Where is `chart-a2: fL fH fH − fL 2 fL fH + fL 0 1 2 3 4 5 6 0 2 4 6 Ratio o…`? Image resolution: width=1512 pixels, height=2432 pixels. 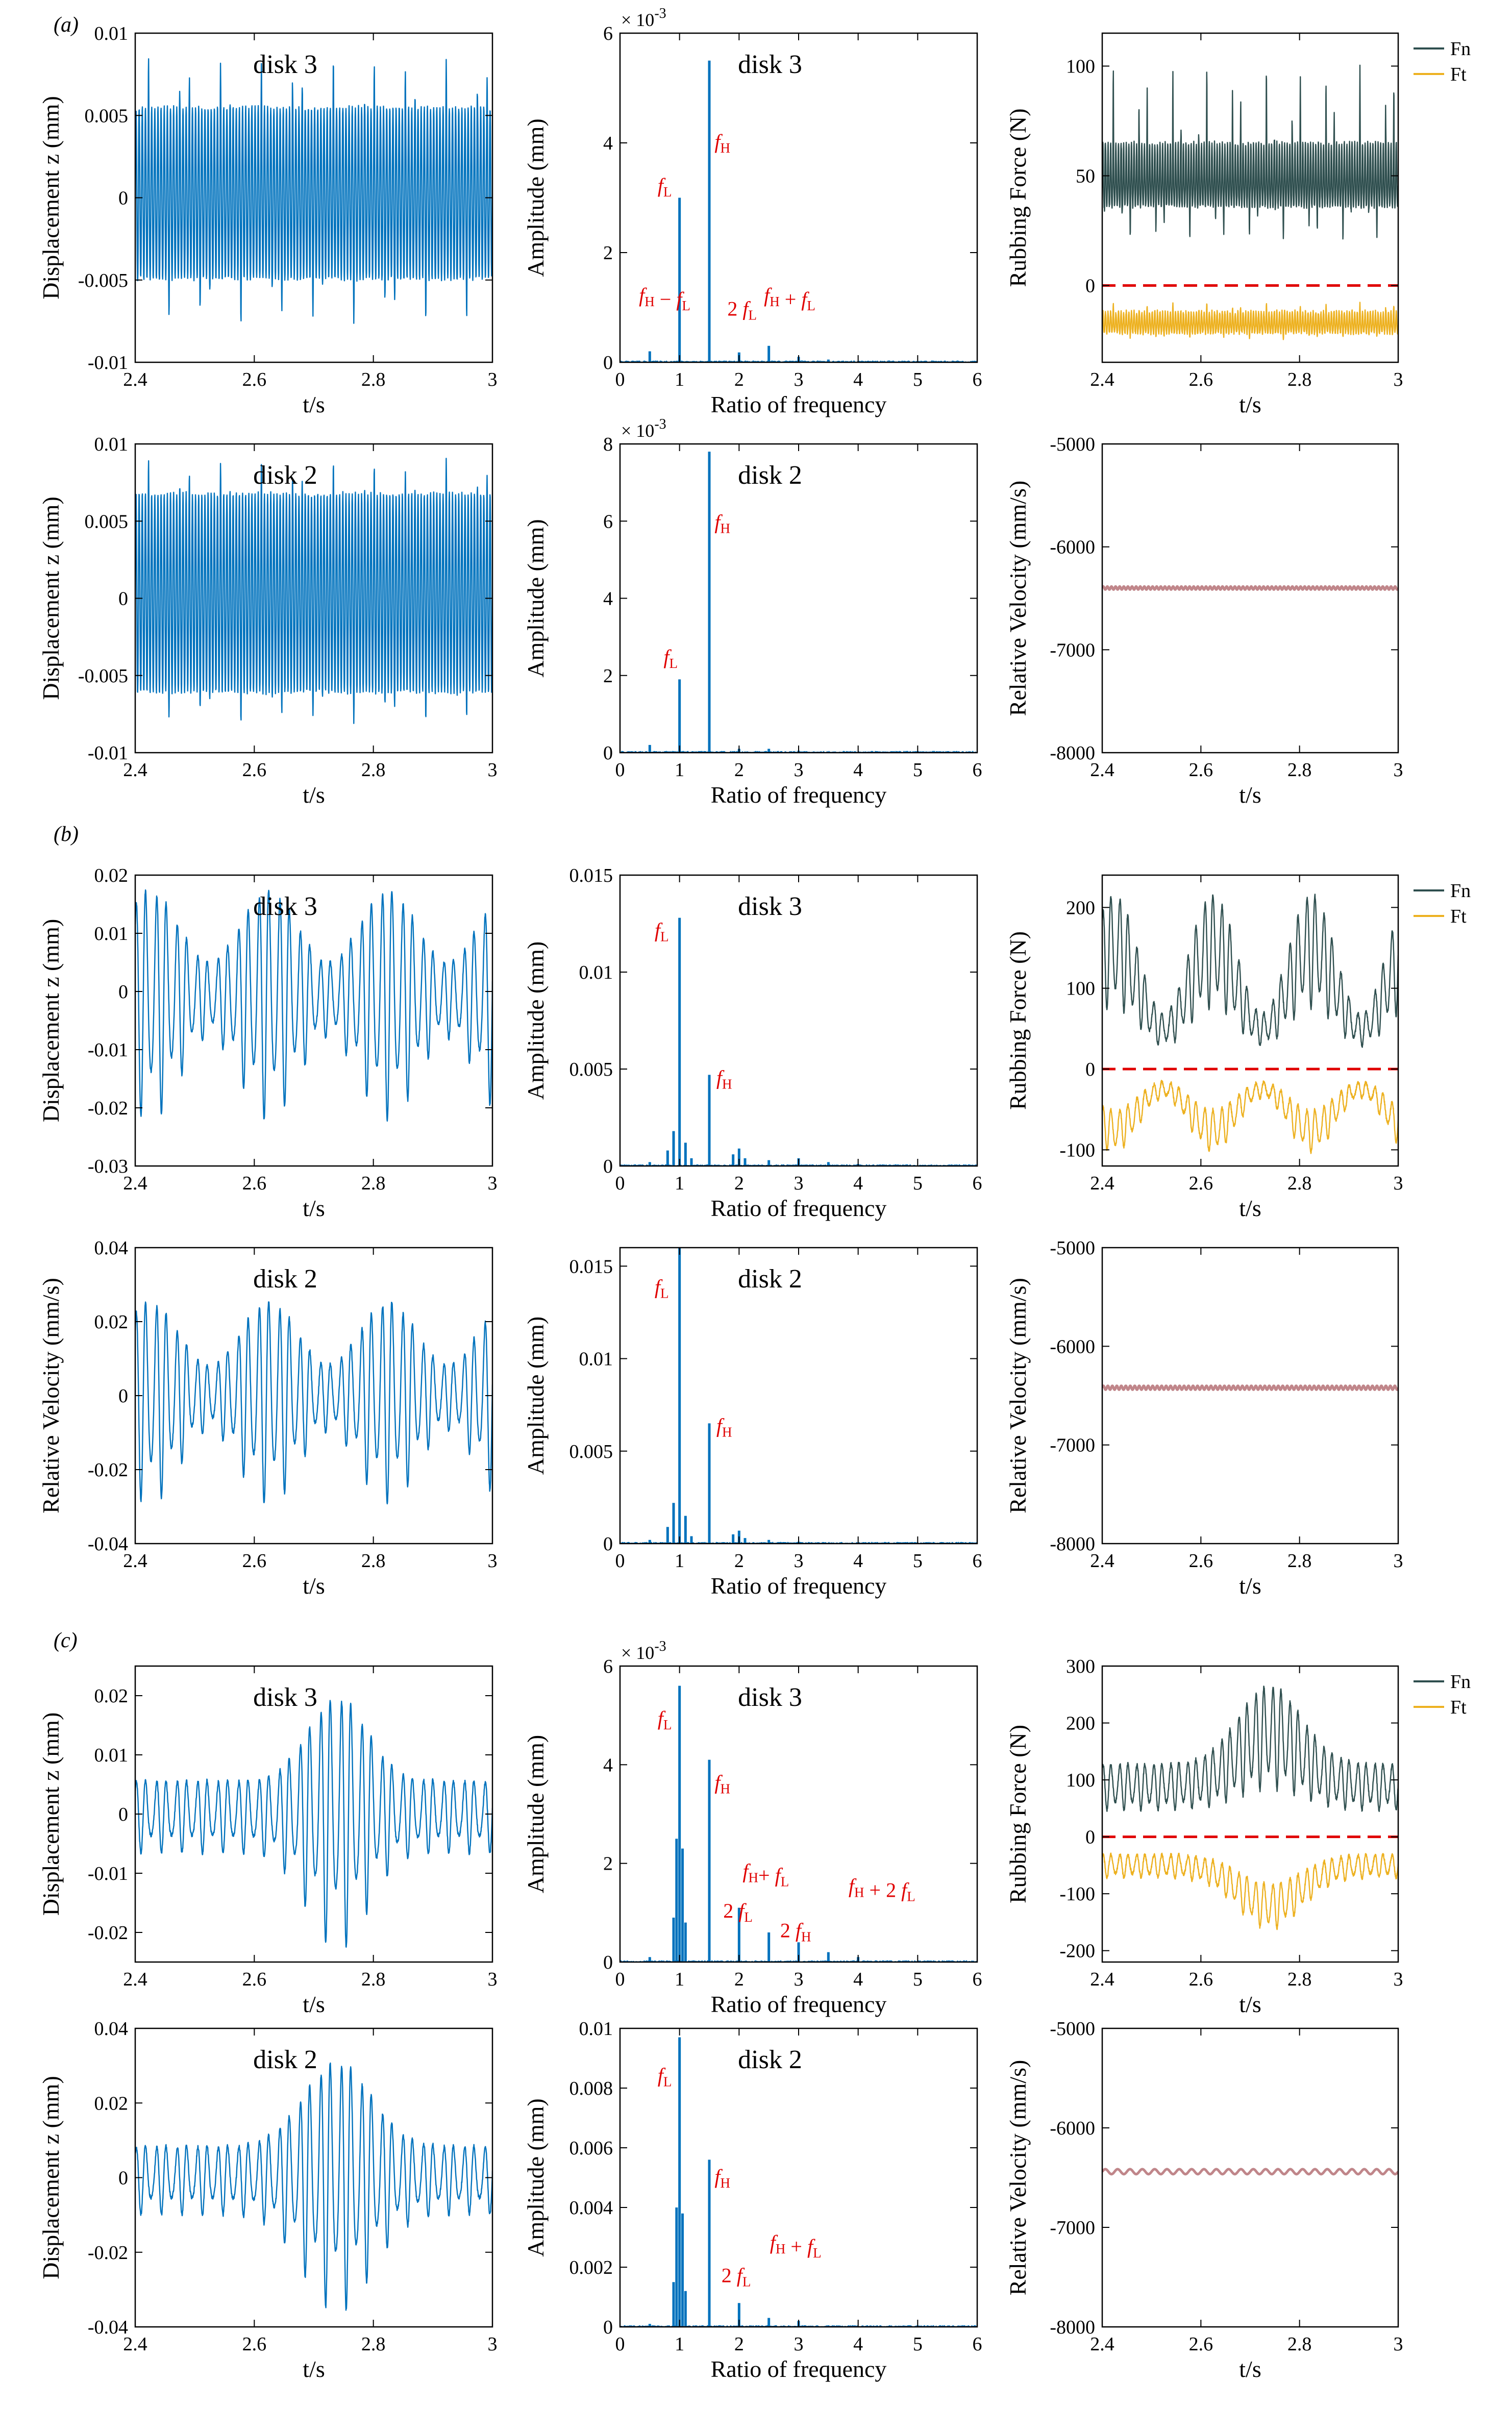
chart-a2: fL fH fH − fL 2 fL fH + fL 0 1 2 3 4 5 6 0 2 4 6 Ratio o… is located at coordinates (752, 211).